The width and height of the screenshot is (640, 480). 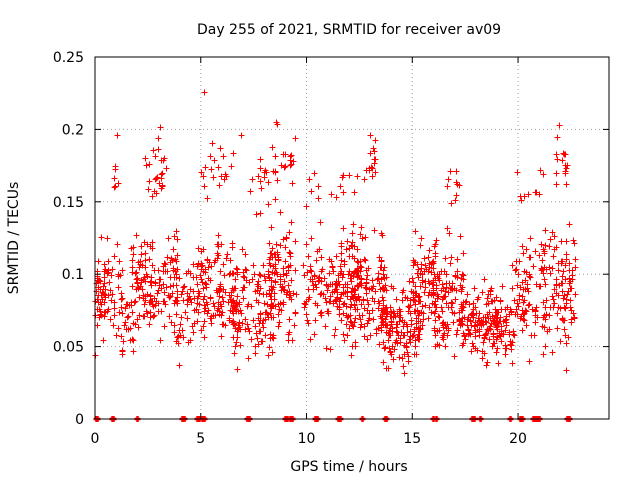 What do you see at coordinates (200, 439) in the screenshot?
I see `x-tick-label: 5` at bounding box center [200, 439].